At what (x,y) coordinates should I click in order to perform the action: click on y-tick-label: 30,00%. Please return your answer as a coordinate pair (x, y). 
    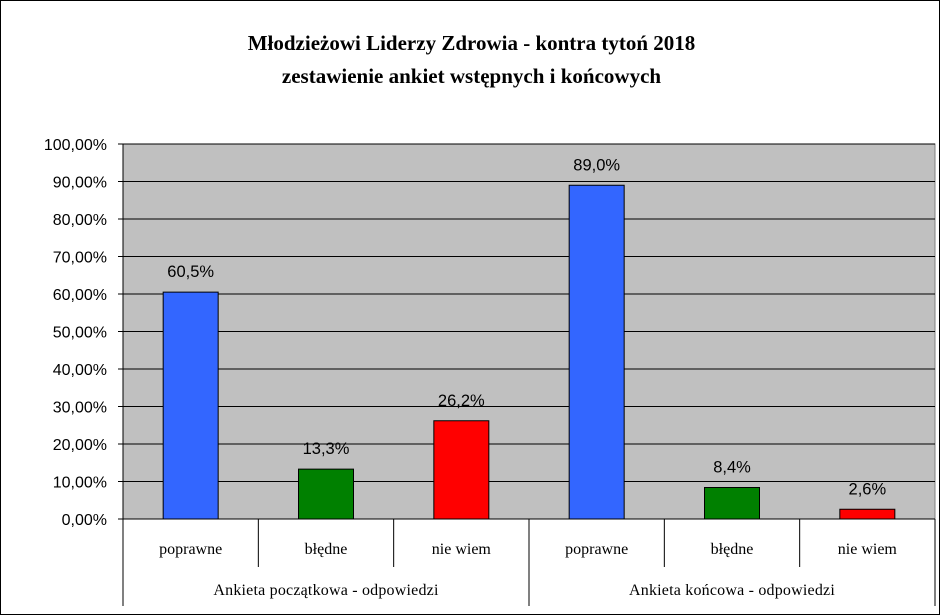
    Looking at the image, I should click on (80, 408).